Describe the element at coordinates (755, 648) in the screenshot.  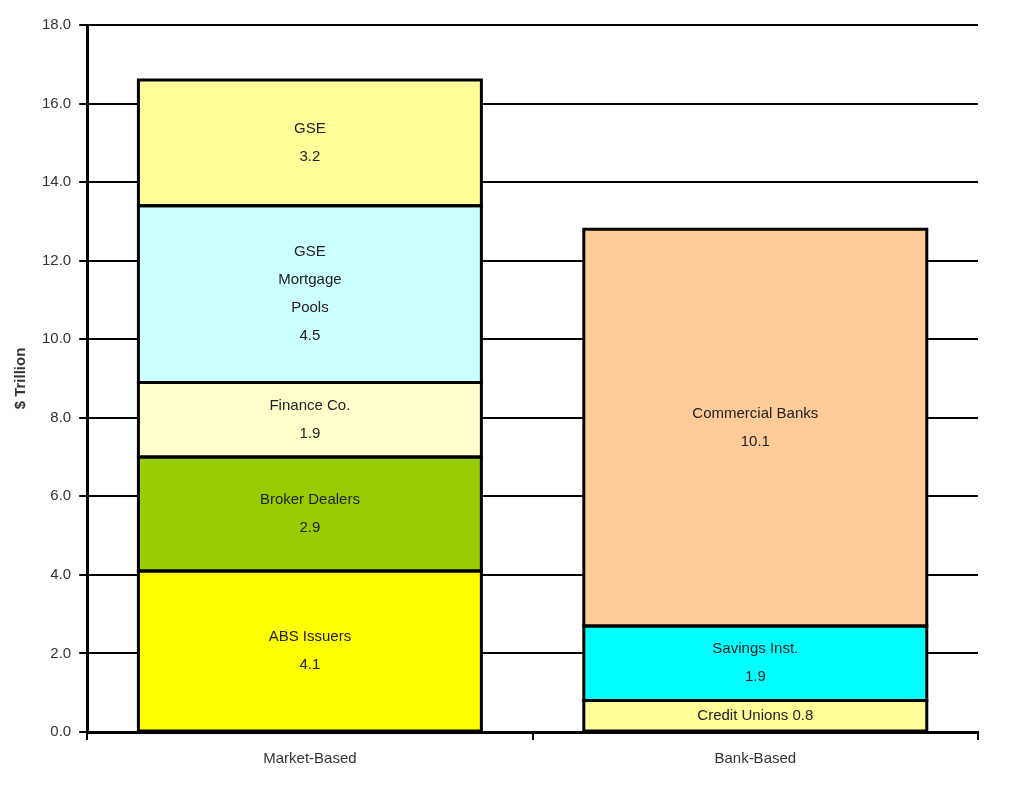
I see `series-label: Savings Inst.` at that location.